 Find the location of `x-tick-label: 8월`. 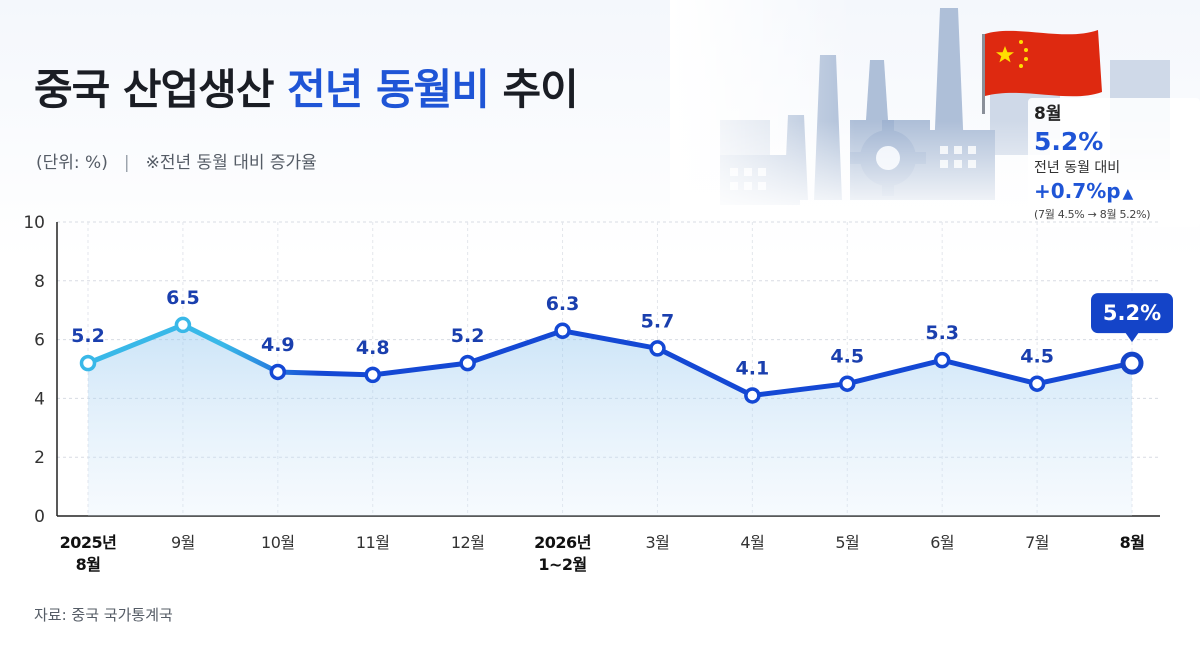

x-tick-label: 8월 is located at coordinates (1132, 542).